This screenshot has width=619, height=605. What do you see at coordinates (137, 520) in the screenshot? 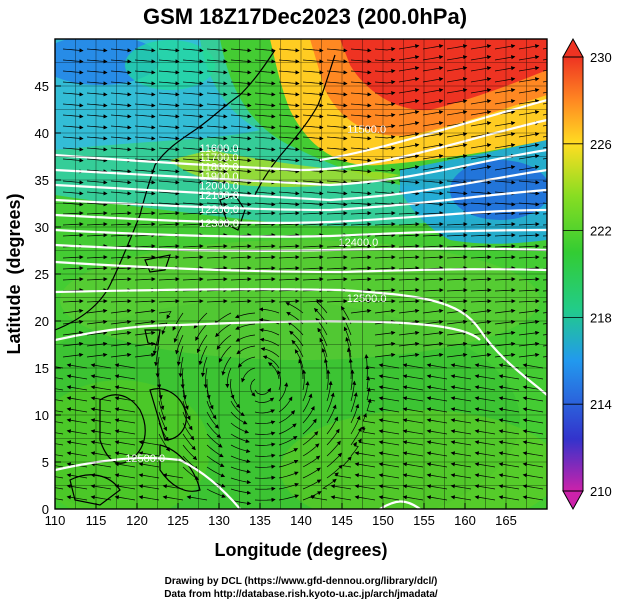
I see `x-tick-label: 120` at bounding box center [137, 520].